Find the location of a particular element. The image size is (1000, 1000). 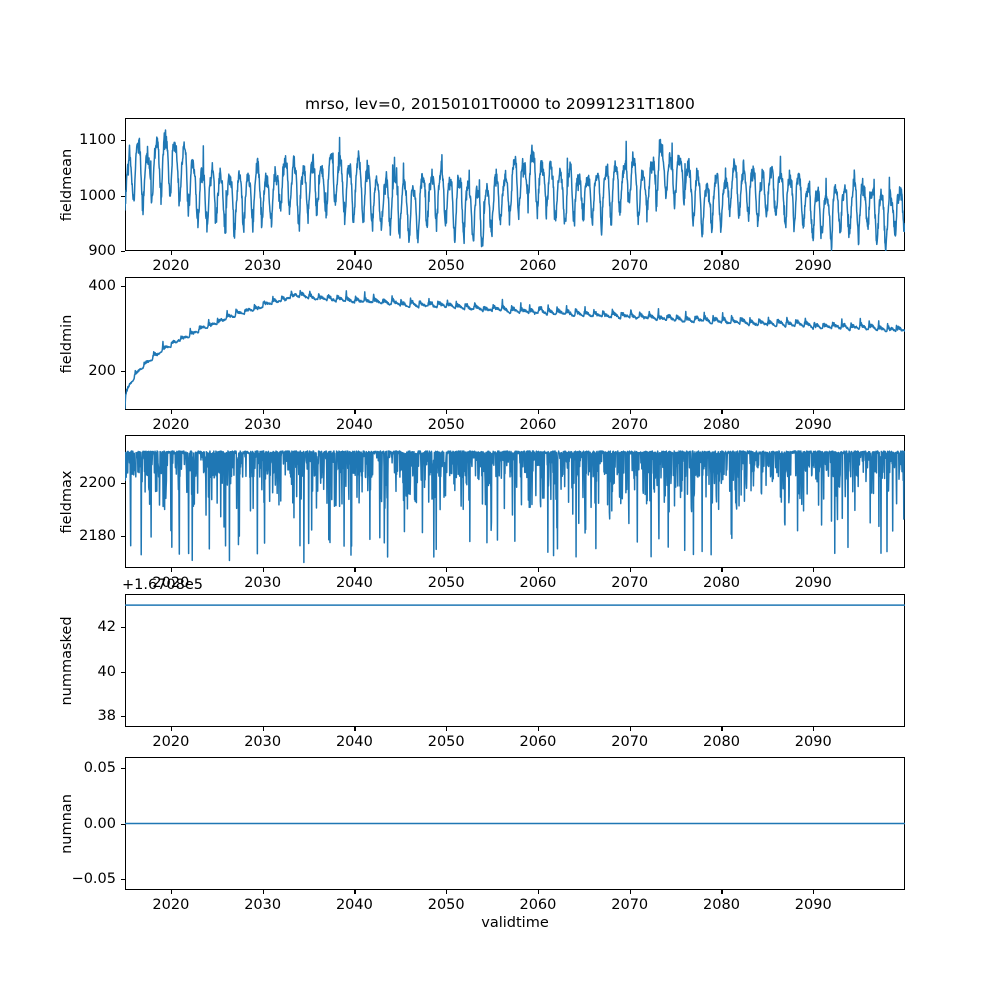

y-tick-label: 900 is located at coordinates (102, 251).